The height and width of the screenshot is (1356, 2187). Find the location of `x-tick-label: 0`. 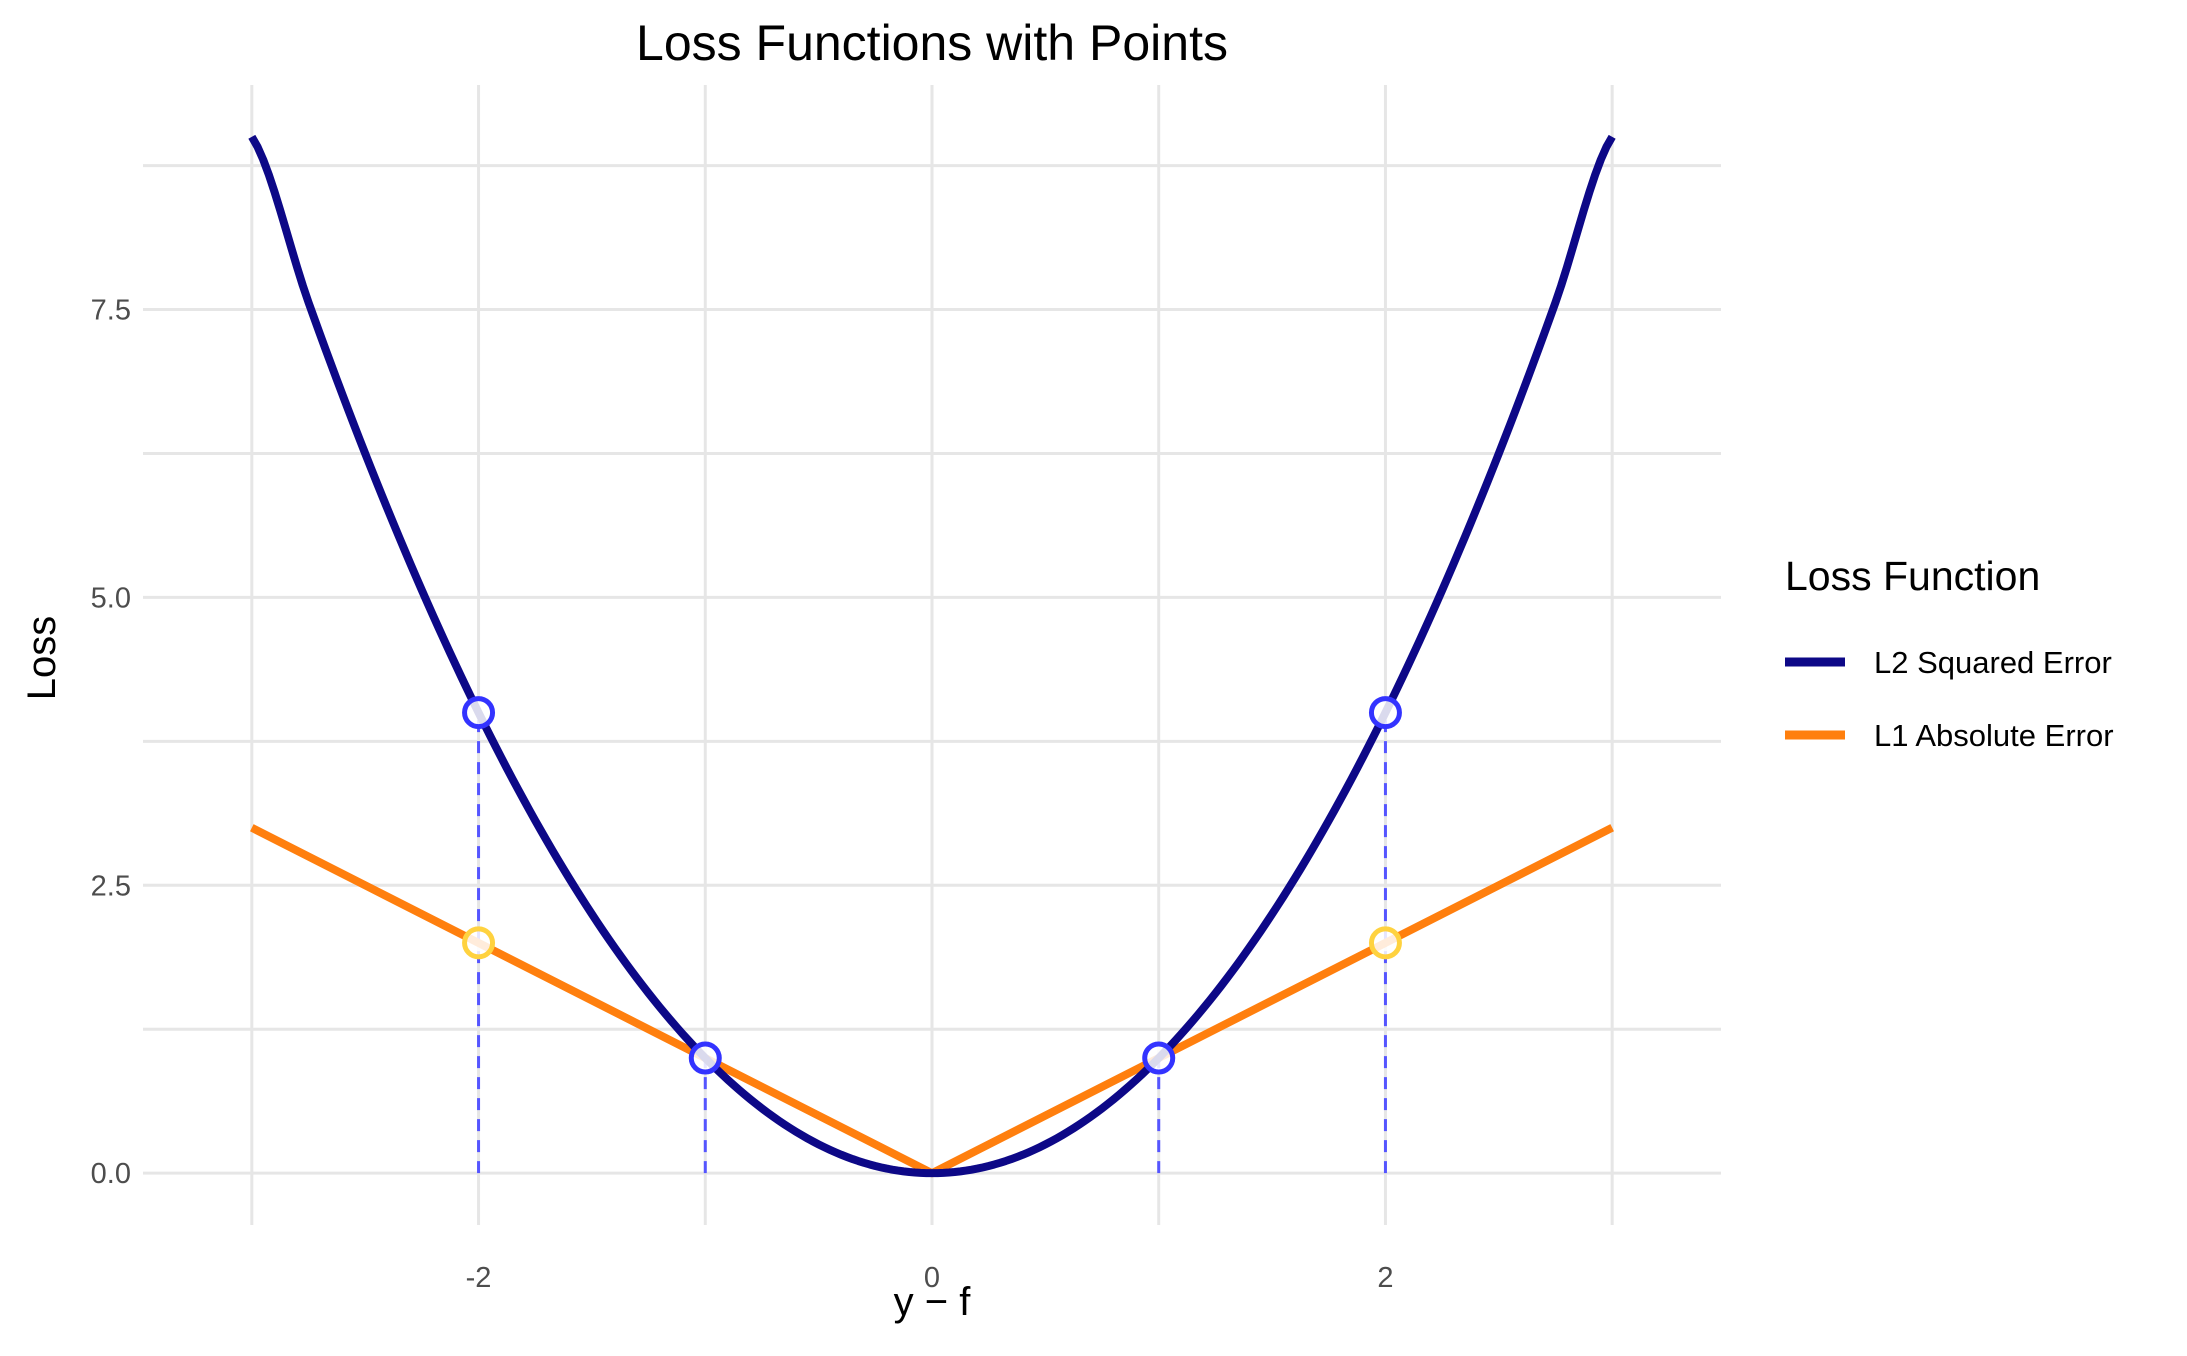

x-tick-label: 0 is located at coordinates (932, 1278).